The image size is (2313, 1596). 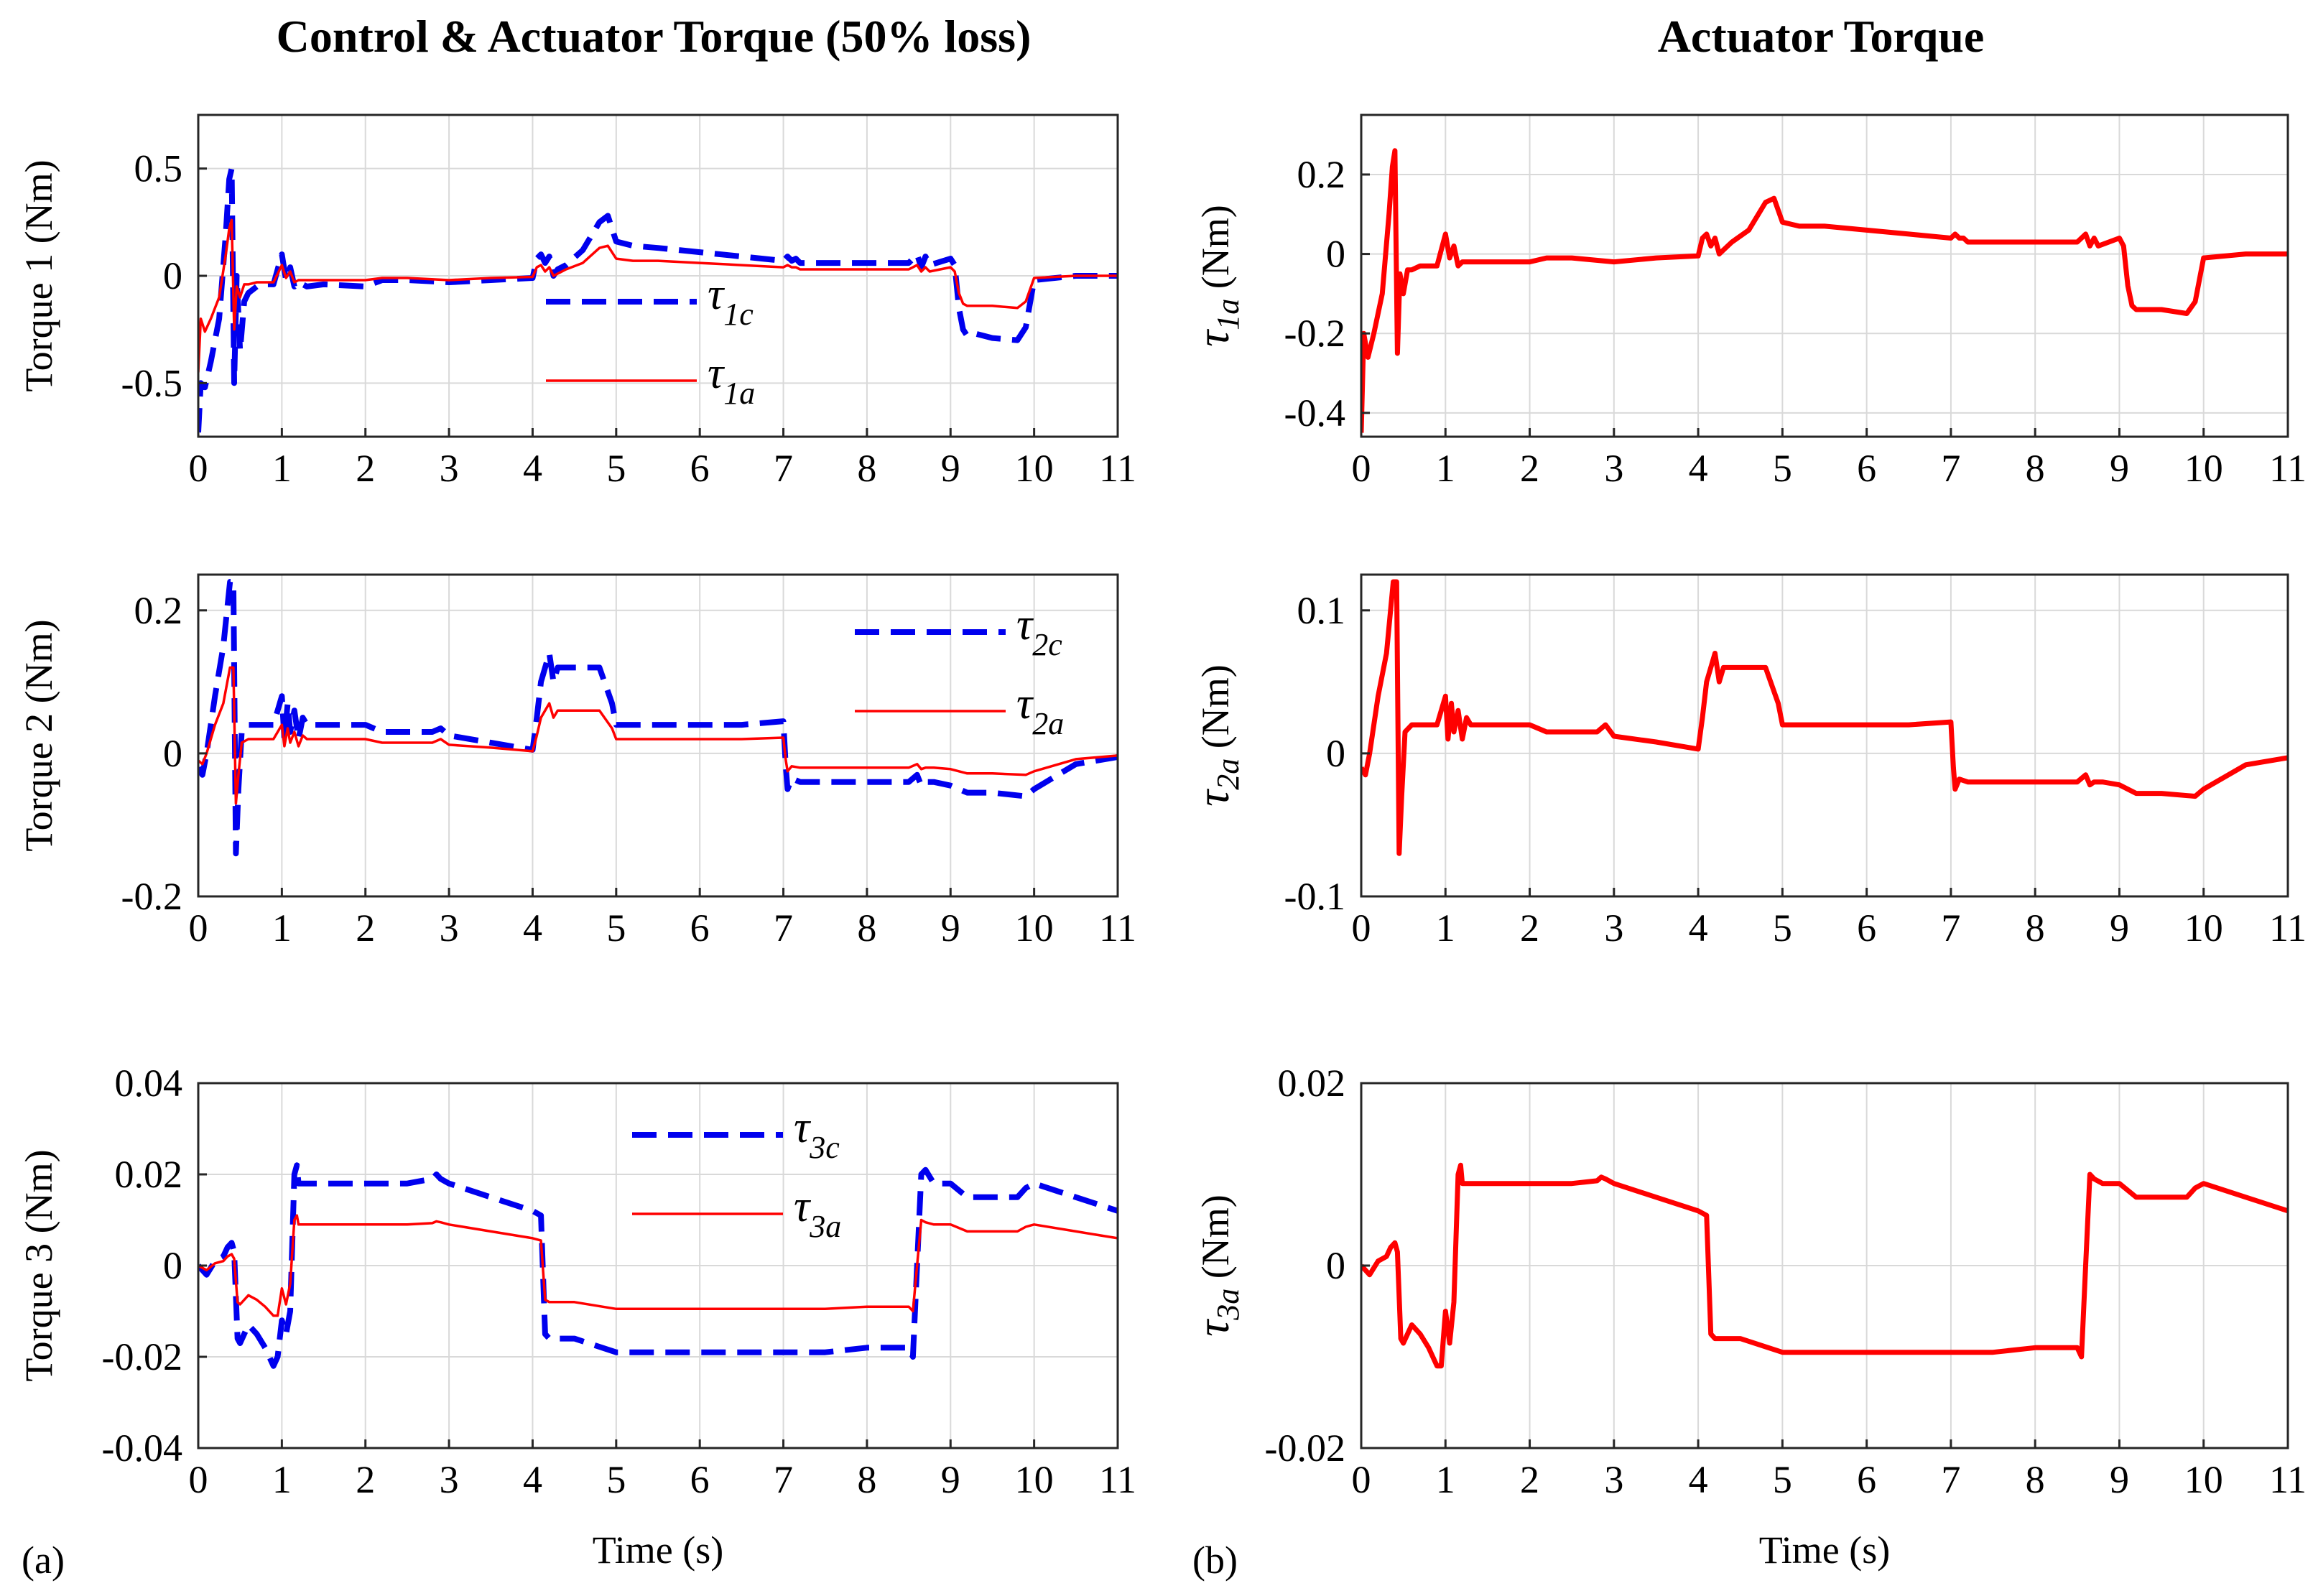 What do you see at coordinates (38, 735) in the screenshot?
I see `y-axis-label: Torque 2 (Nm)` at bounding box center [38, 735].